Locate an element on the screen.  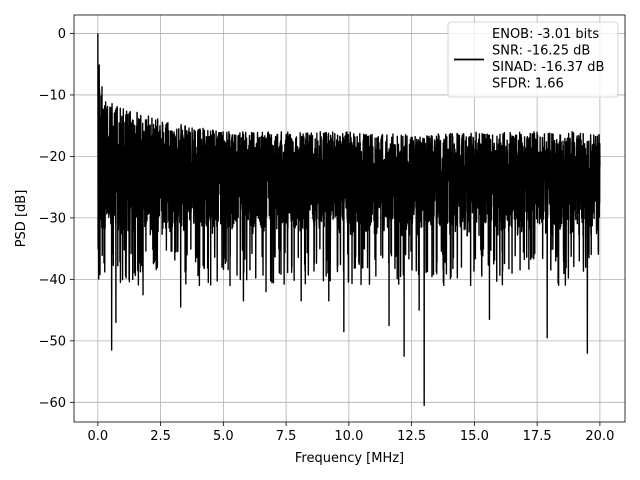
legend-box is located at coordinates (533, 59).